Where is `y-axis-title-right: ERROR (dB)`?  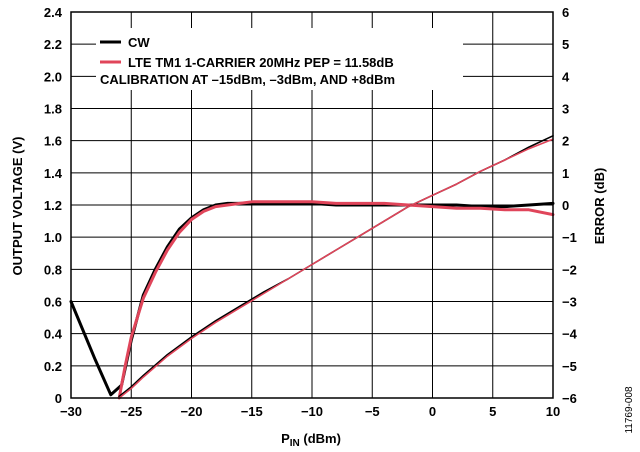 y-axis-title-right: ERROR (dB) is located at coordinates (599, 206).